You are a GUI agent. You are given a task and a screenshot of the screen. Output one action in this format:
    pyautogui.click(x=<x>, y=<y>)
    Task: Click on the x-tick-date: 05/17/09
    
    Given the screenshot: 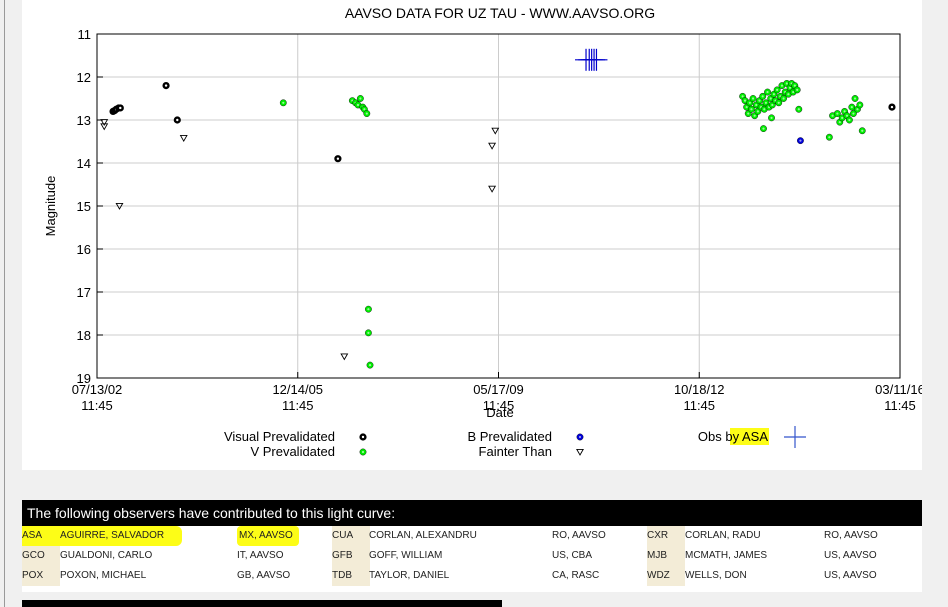 What is the action you would take?
    pyautogui.click(x=498, y=389)
    